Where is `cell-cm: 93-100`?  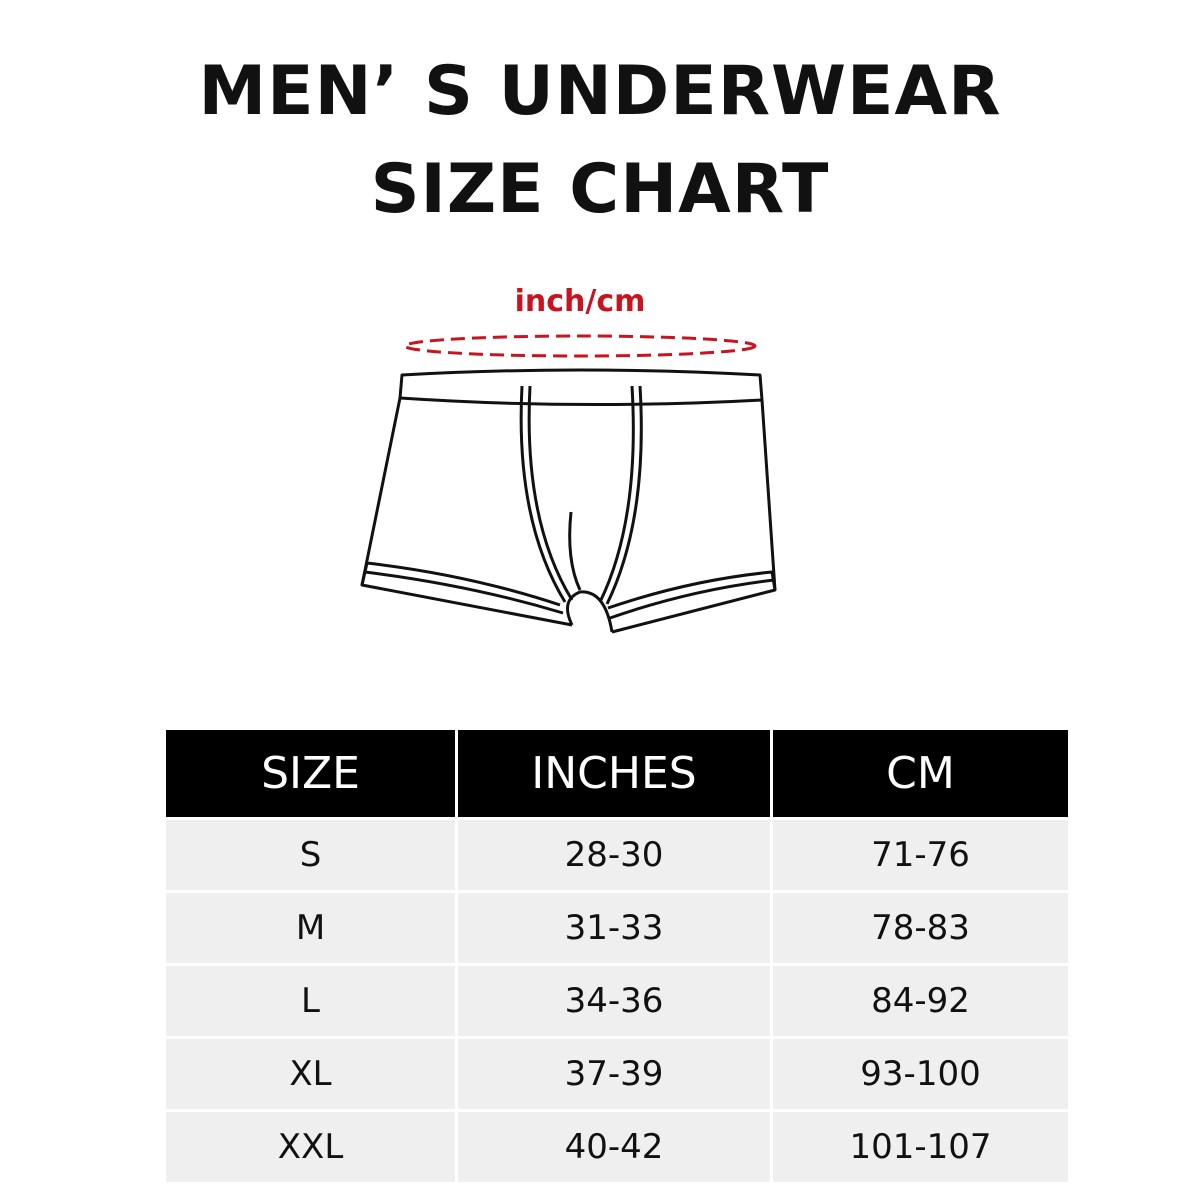 cell-cm: 93-100 is located at coordinates (919, 1072).